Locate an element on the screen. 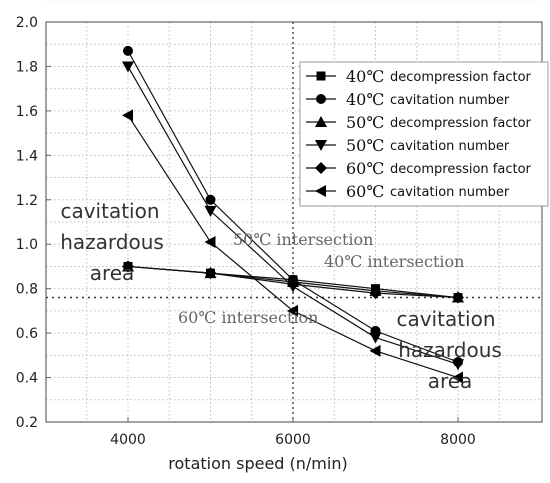  intersection-60-label: 60℃ intersection is located at coordinates (248, 317).